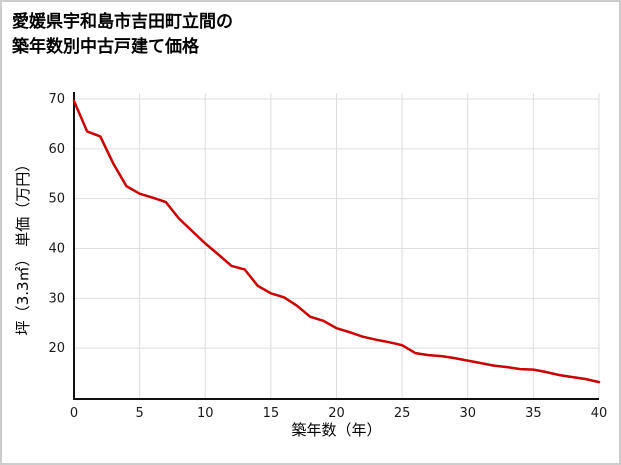  I want to click on y-tick-label: 60, so click(56, 149).